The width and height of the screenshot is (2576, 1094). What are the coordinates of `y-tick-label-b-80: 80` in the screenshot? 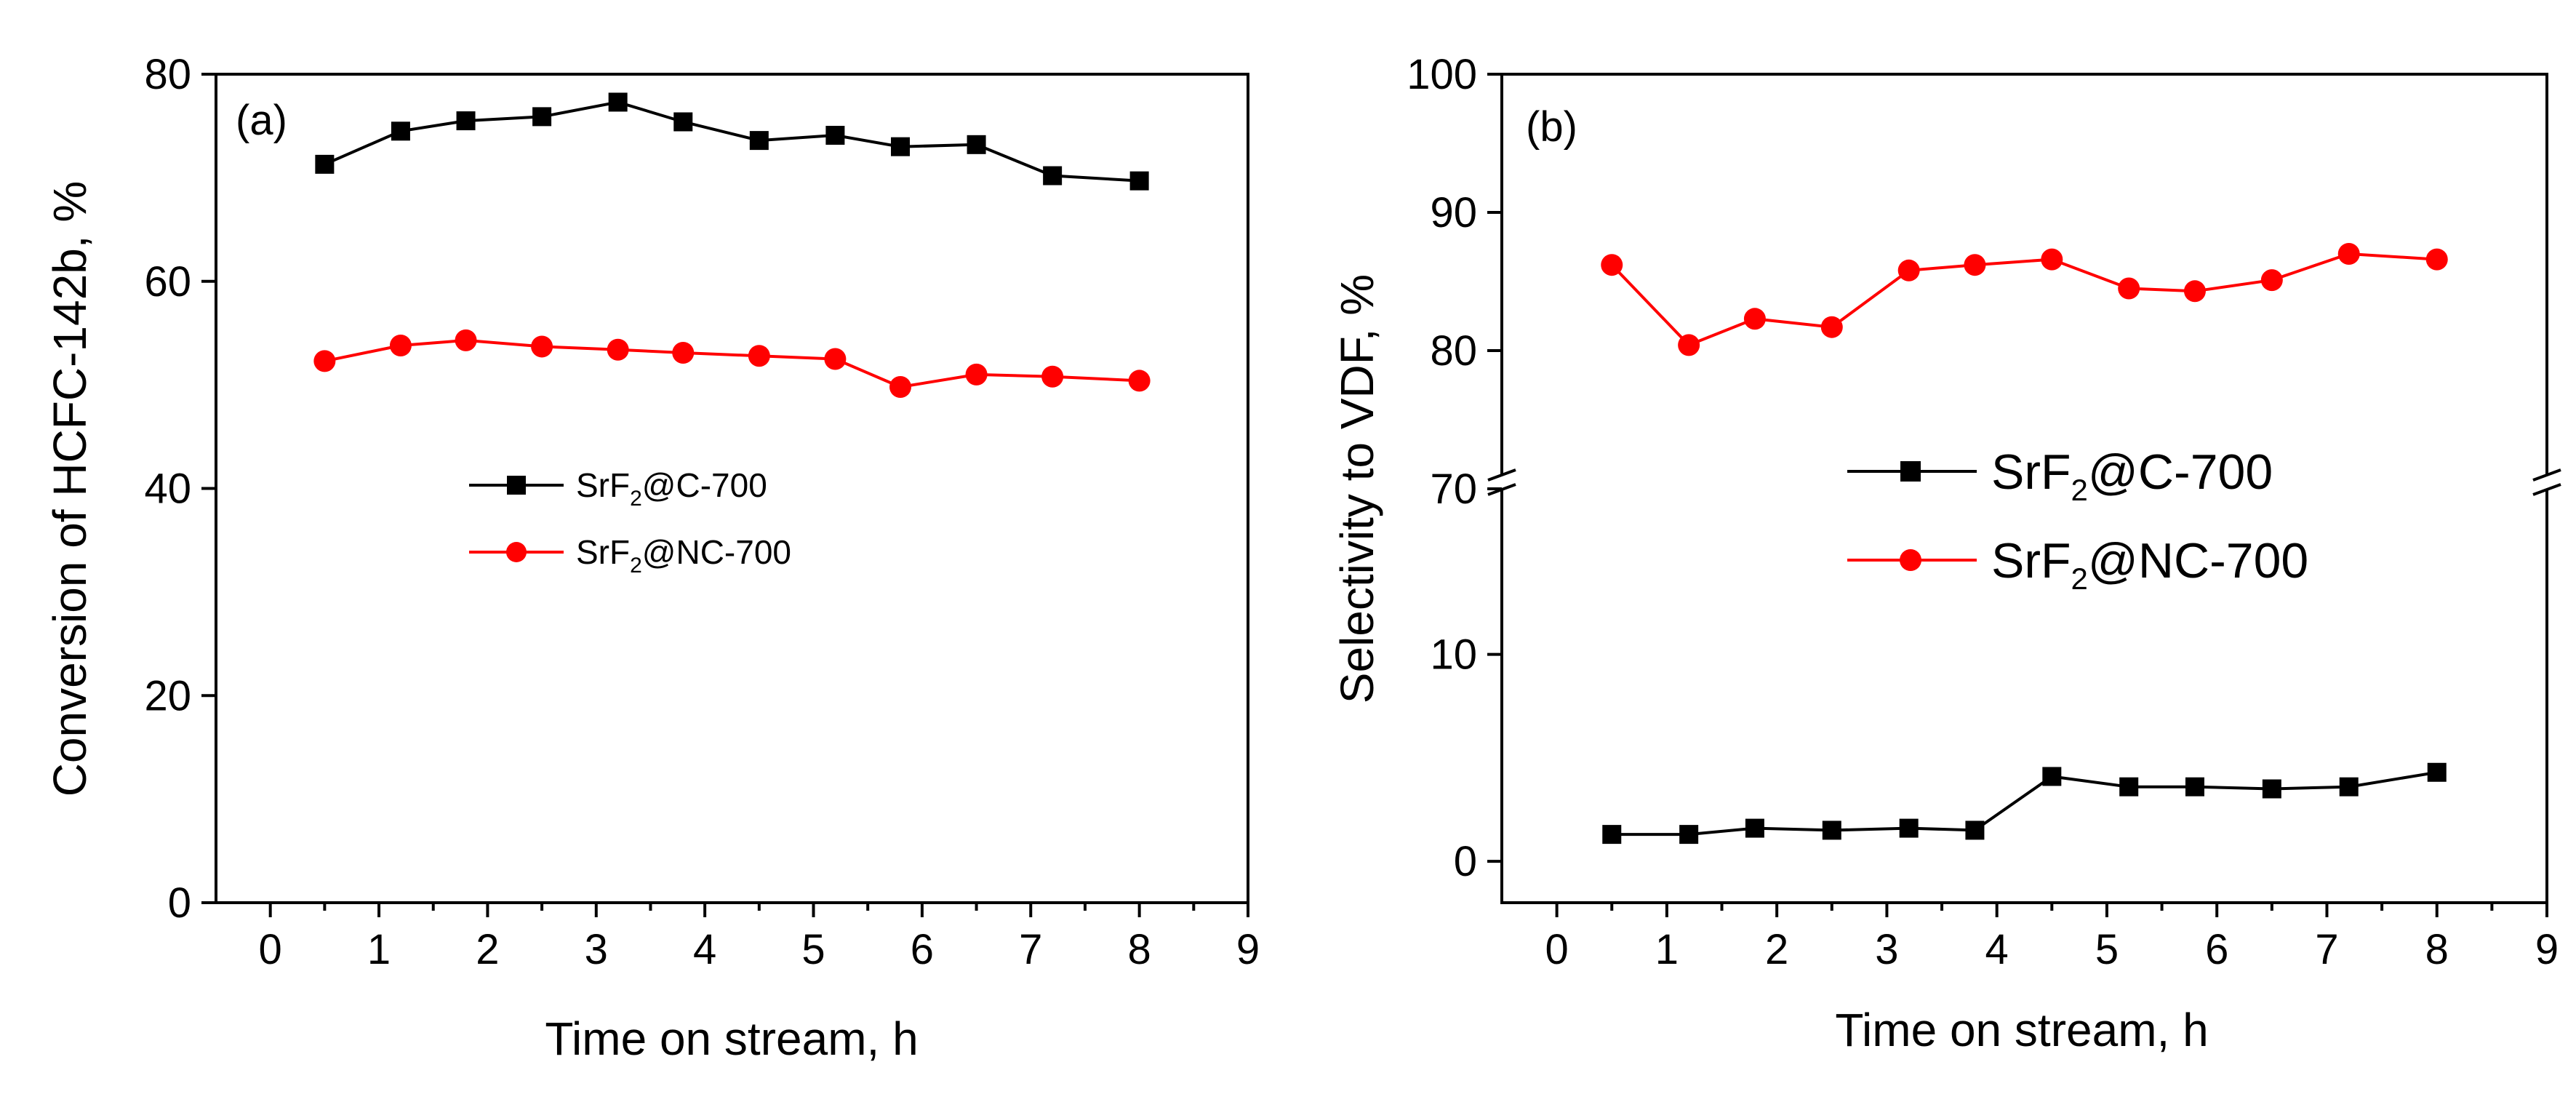 It's located at (1453, 351).